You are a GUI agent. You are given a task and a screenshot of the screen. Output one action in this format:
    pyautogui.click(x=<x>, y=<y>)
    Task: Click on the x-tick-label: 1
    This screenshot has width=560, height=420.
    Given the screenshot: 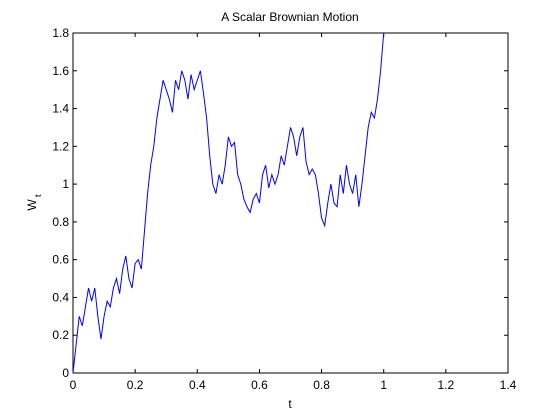 What is the action you would take?
    pyautogui.click(x=383, y=385)
    